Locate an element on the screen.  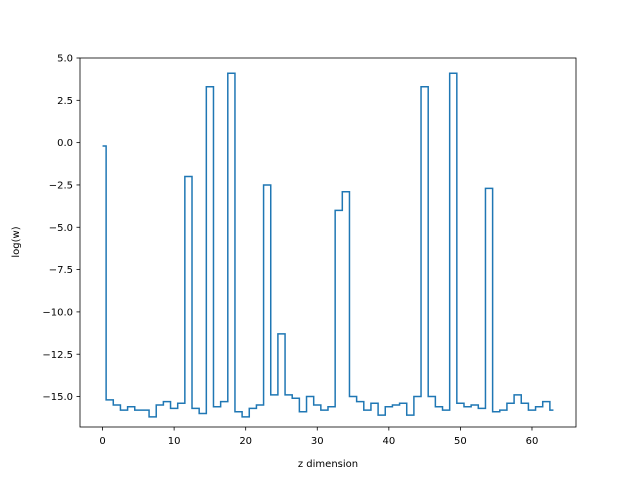
y-tick-label: −2.5 is located at coordinates (61, 186).